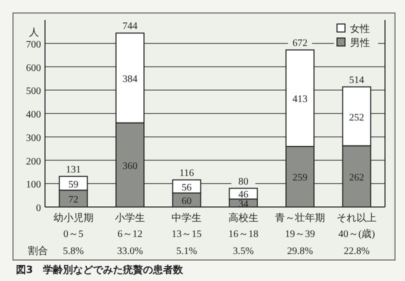 This screenshot has width=405, height=281. What do you see at coordinates (187, 188) in the screenshot?
I see `data-label: 56` at bounding box center [187, 188].